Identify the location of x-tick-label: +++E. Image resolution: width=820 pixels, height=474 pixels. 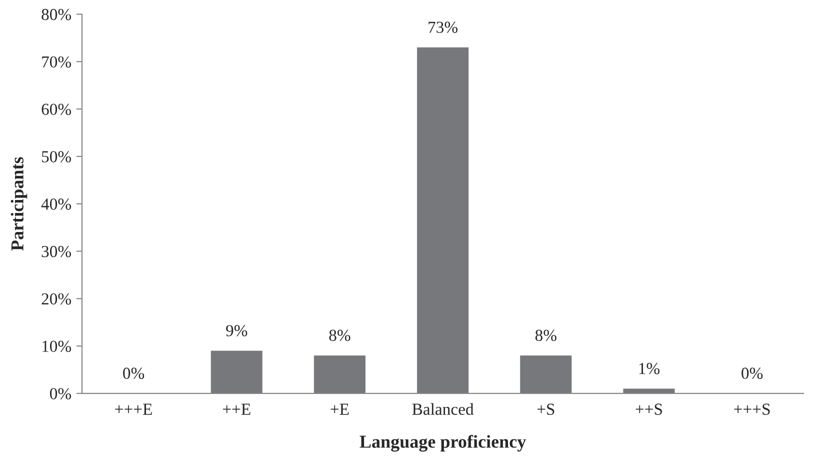
(133, 409).